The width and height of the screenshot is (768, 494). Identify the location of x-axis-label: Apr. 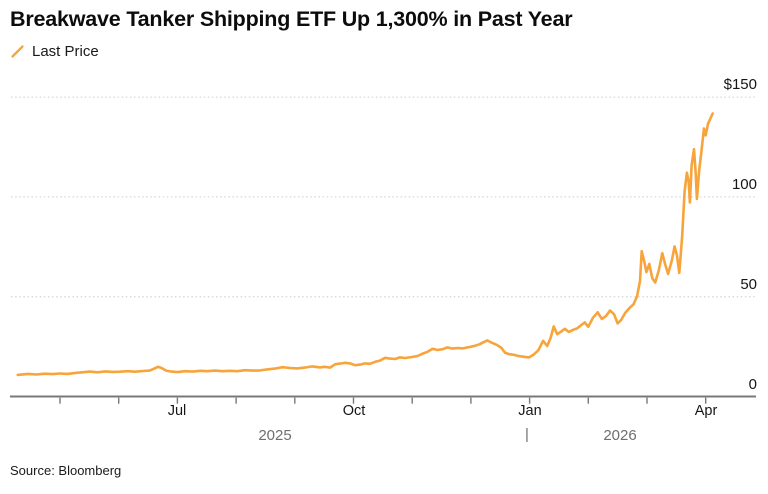
(706, 411).